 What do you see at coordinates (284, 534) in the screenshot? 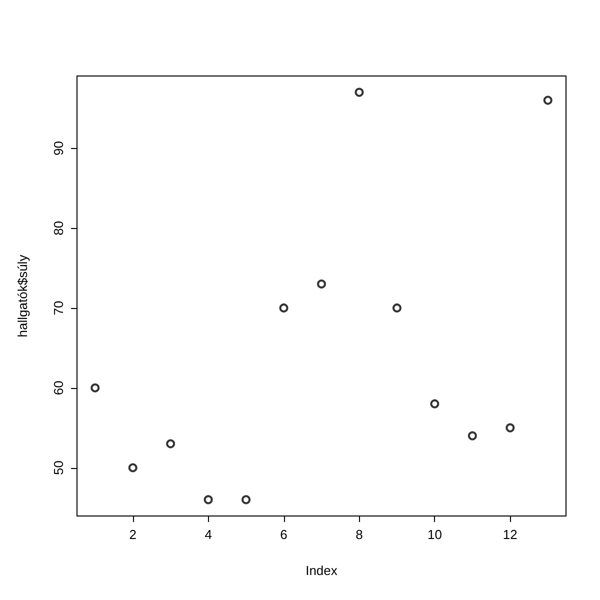
I see `x-tick-label: 6` at bounding box center [284, 534].